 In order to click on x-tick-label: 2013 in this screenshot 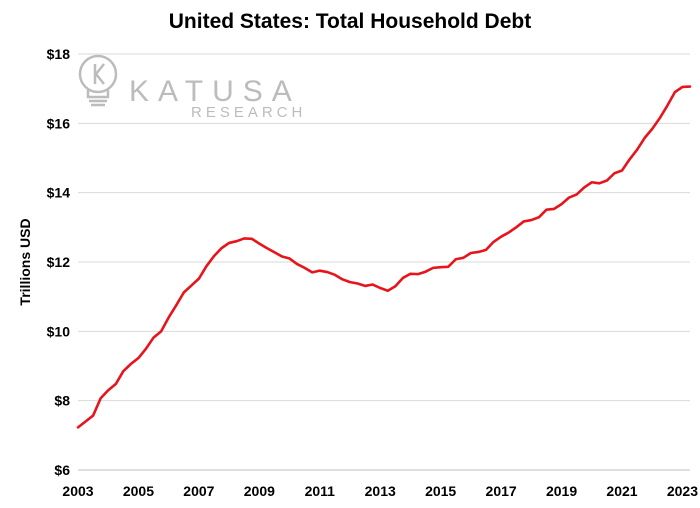, I will do `click(380, 491)`.